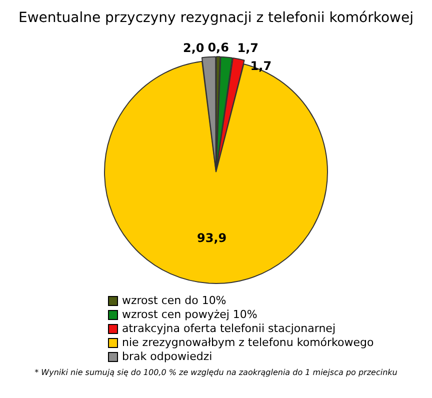  I want to click on text: * Wyniki nie sumują się do 100,0 % ze względu na zaokrąglenia do 1 miejsca po przecinku, so click(216, 372).